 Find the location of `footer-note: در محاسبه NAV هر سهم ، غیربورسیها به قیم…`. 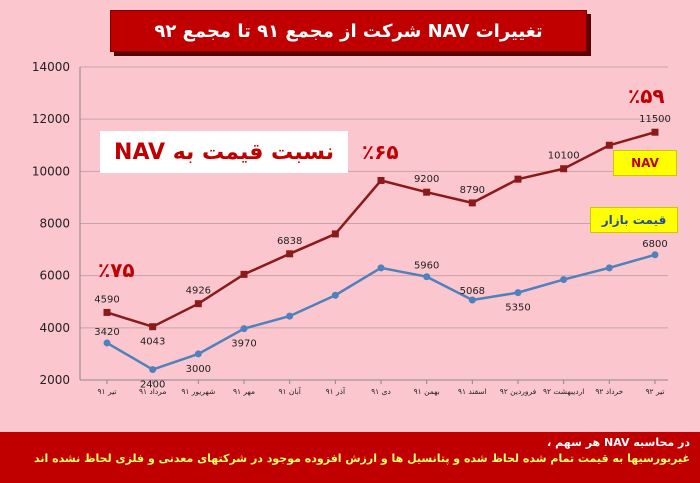

footer-note: در محاسبه NAV هر سهم ، غیربورسیها به قیم… is located at coordinates (350, 457).